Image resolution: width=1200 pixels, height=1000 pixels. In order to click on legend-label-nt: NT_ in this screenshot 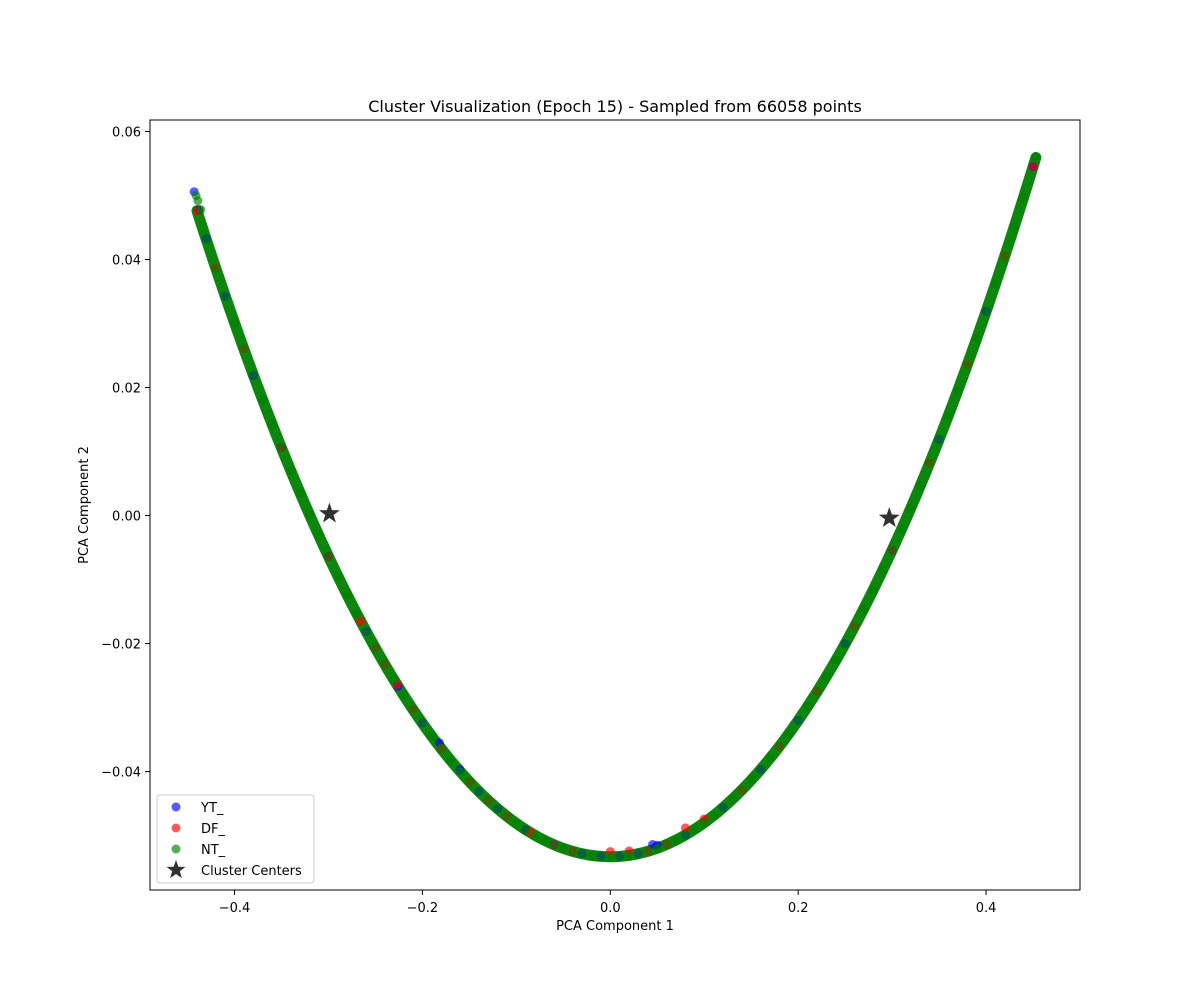, I will do `click(213, 850)`.